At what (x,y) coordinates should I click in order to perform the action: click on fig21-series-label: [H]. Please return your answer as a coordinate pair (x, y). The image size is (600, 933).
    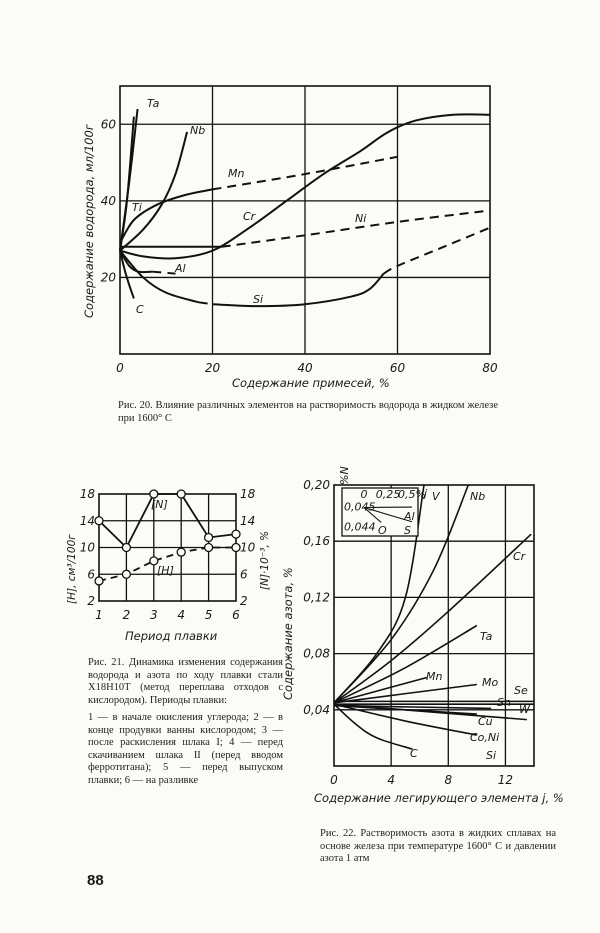
    Looking at the image, I should click on (165, 570).